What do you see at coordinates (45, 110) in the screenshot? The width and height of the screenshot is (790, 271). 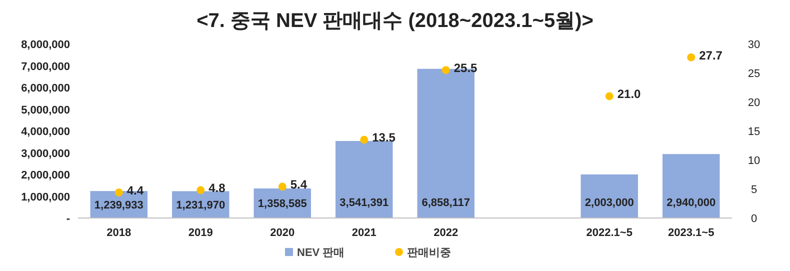 I see `y-tick-label: 5,000,000` at bounding box center [45, 110].